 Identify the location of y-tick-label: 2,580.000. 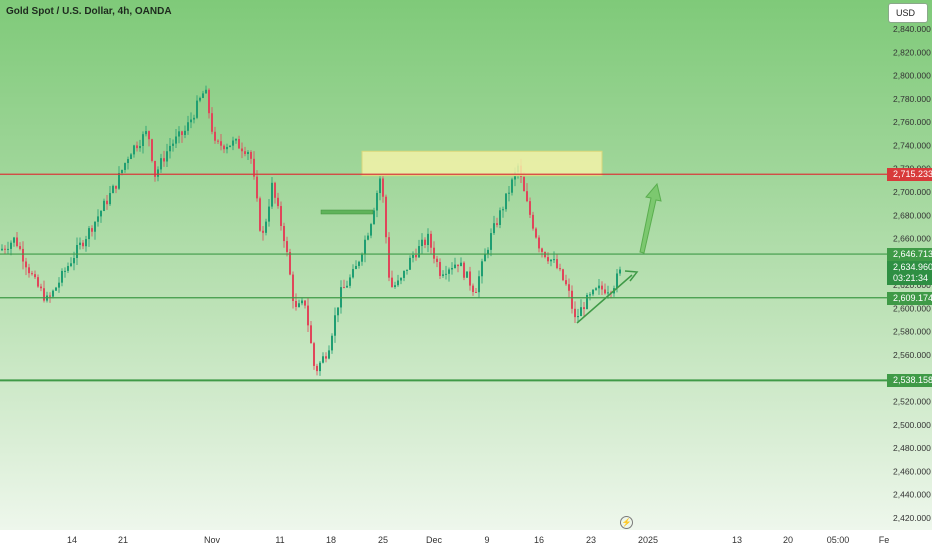
(912, 332).